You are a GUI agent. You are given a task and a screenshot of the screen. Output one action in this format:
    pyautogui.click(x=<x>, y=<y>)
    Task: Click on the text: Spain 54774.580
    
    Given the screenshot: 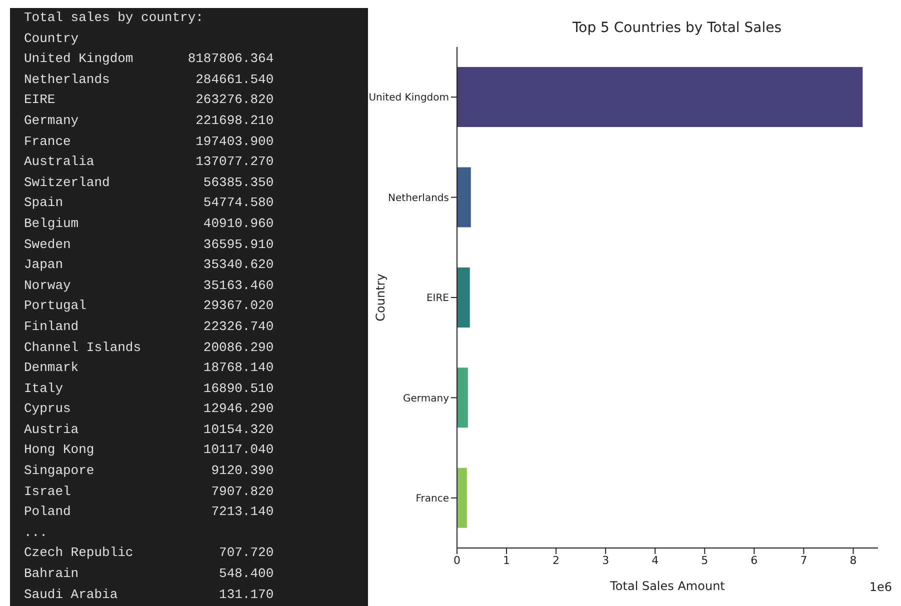 What is the action you would take?
    pyautogui.click(x=149, y=203)
    